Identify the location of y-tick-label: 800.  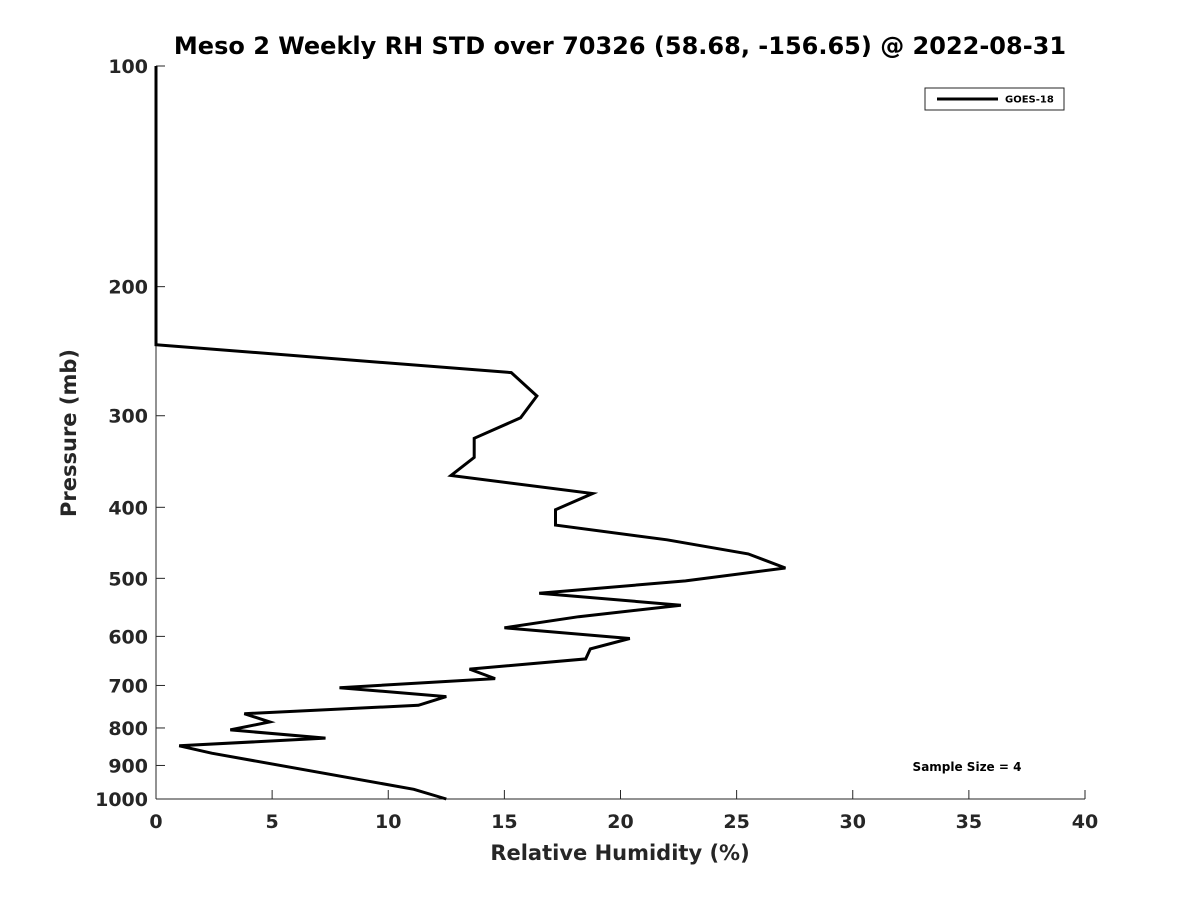
(128, 729).